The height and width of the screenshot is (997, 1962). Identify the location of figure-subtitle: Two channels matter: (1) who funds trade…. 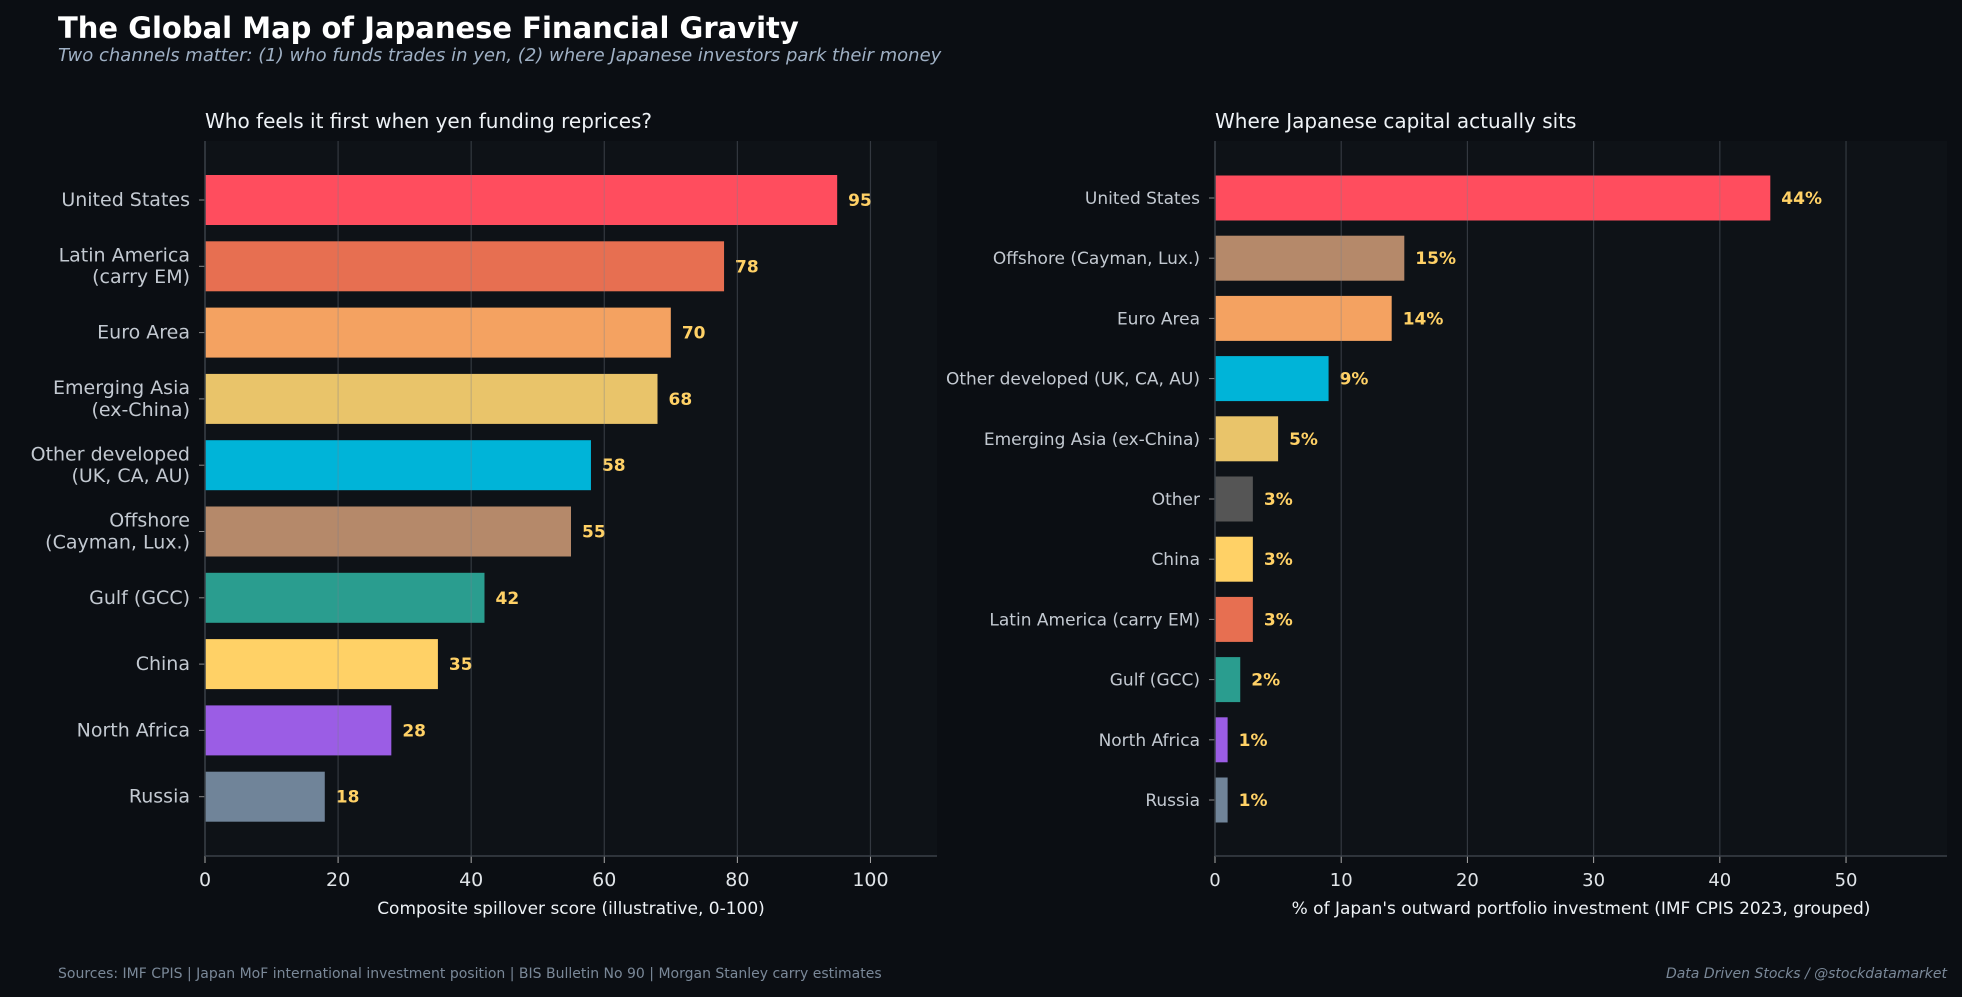
(500, 55).